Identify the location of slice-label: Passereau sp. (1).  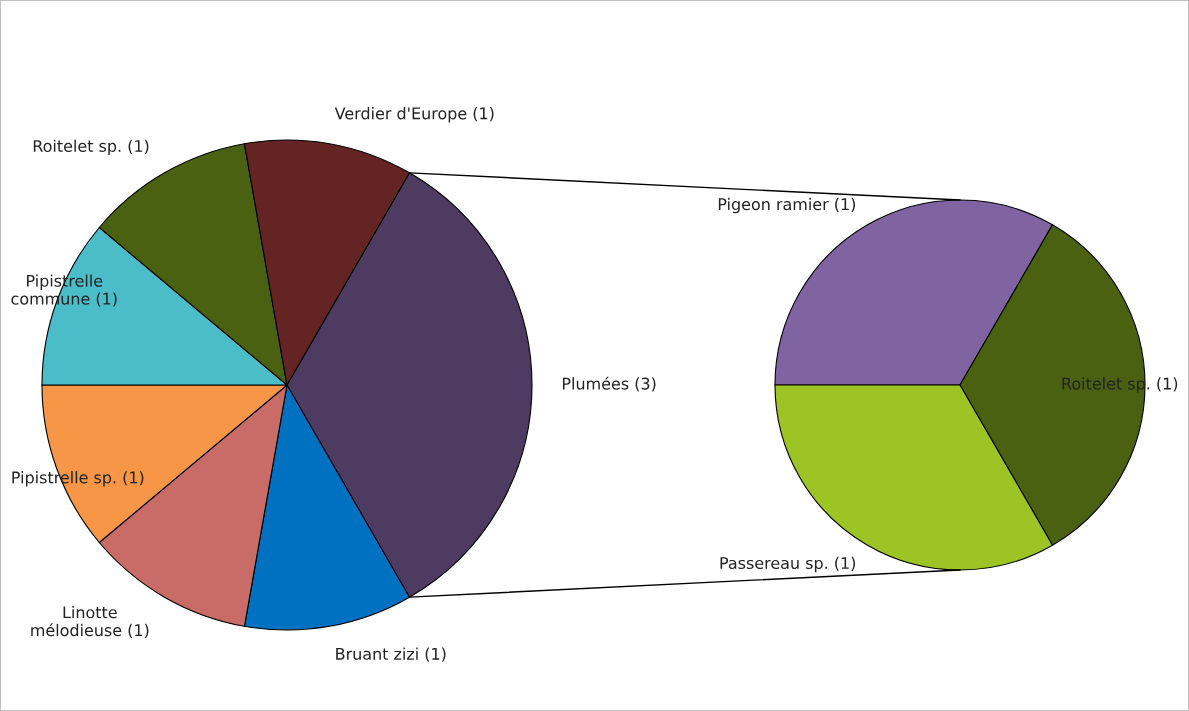
(788, 564).